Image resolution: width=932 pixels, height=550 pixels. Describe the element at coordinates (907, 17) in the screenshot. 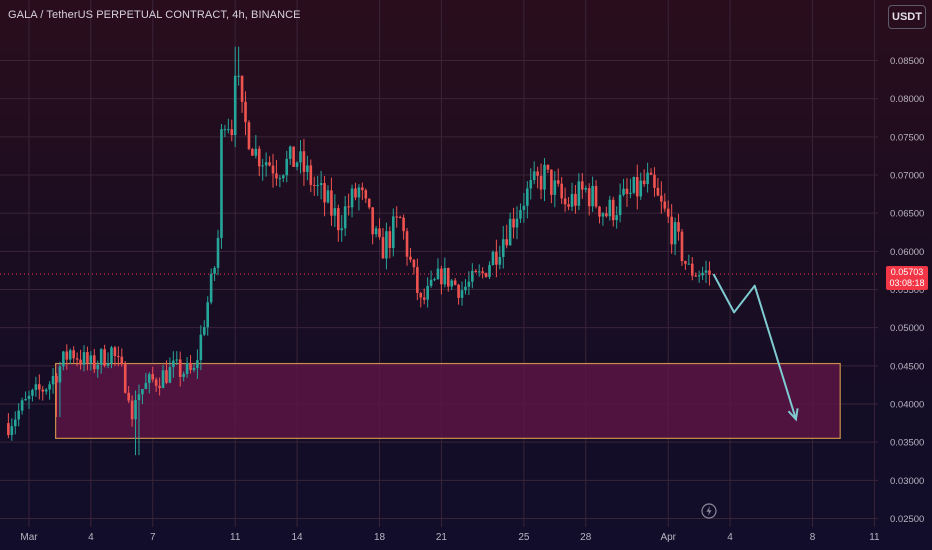

I see `currency-button: USDT` at that location.